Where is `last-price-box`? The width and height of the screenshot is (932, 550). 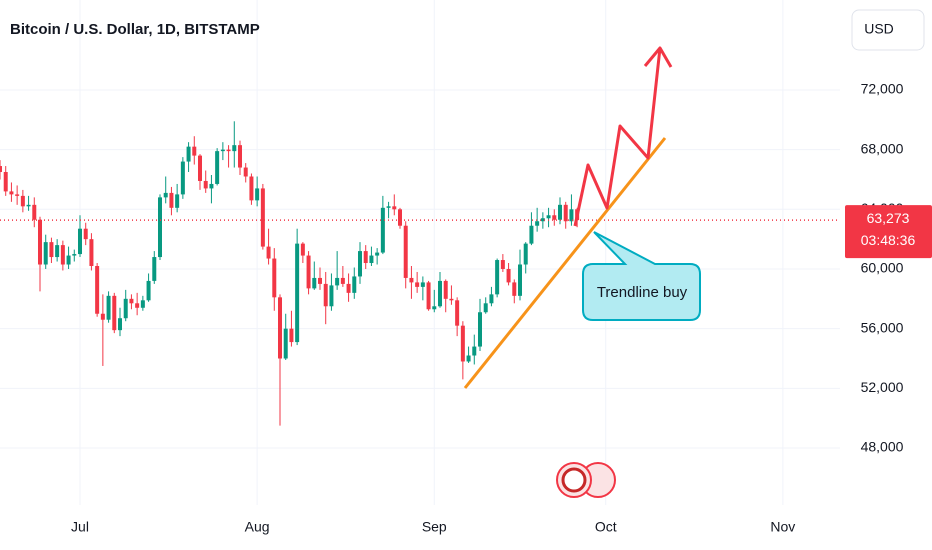 last-price-box is located at coordinates (888, 232).